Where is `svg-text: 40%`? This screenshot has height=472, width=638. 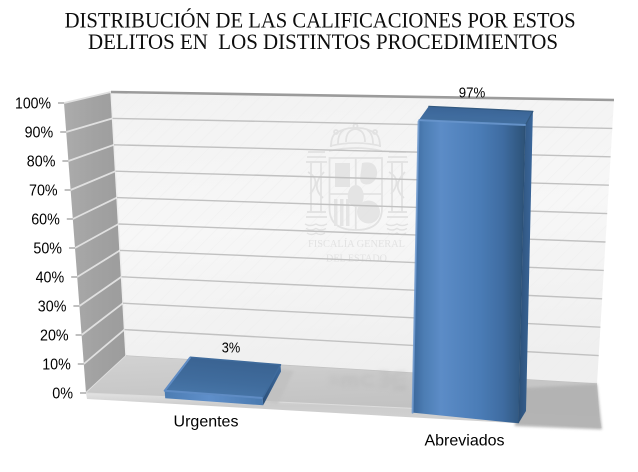 svg-text: 40% is located at coordinates (50, 278).